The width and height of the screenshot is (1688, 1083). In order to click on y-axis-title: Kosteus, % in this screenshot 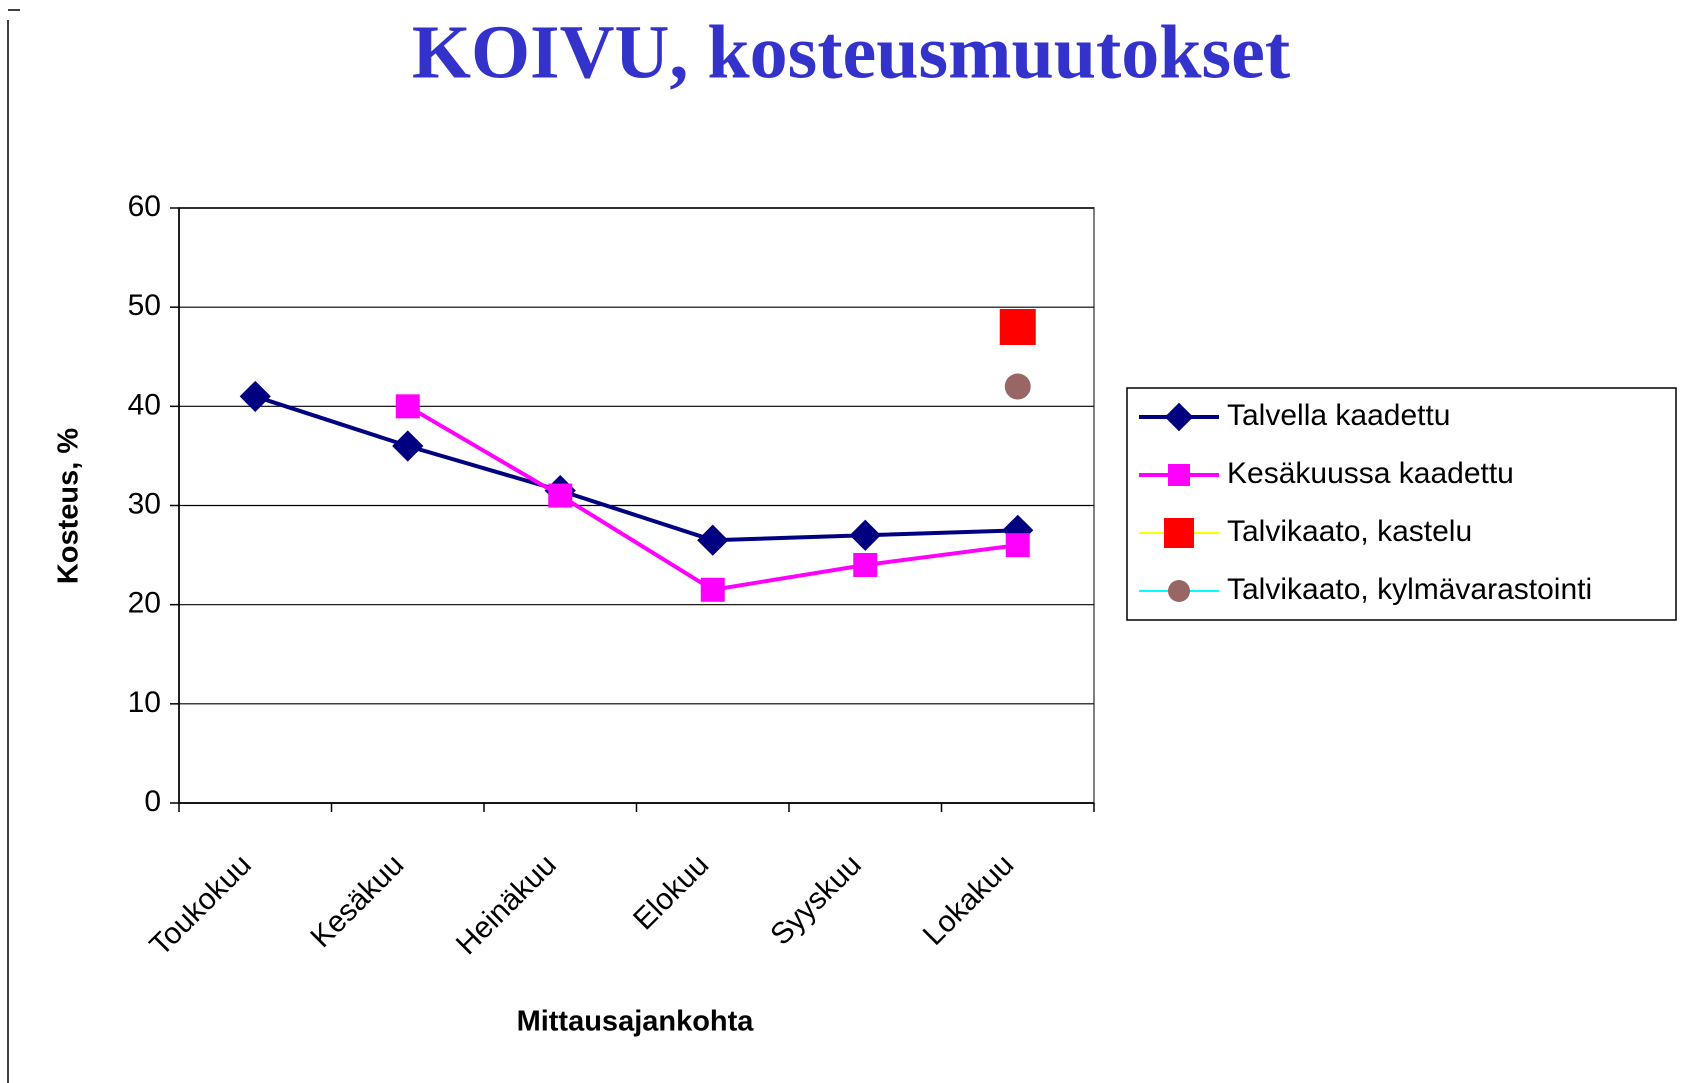, I will do `click(69, 506)`.